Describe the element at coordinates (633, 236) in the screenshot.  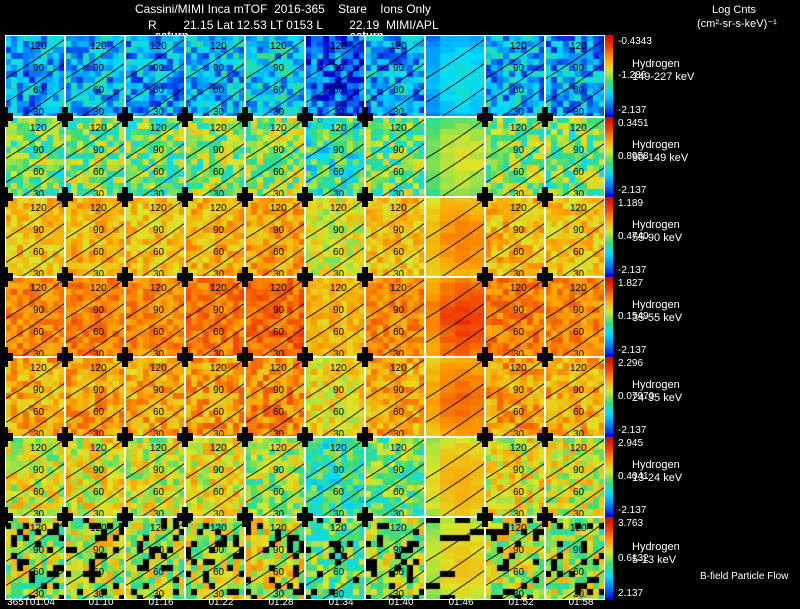
I see `colorbar-mid: 0.4740` at that location.